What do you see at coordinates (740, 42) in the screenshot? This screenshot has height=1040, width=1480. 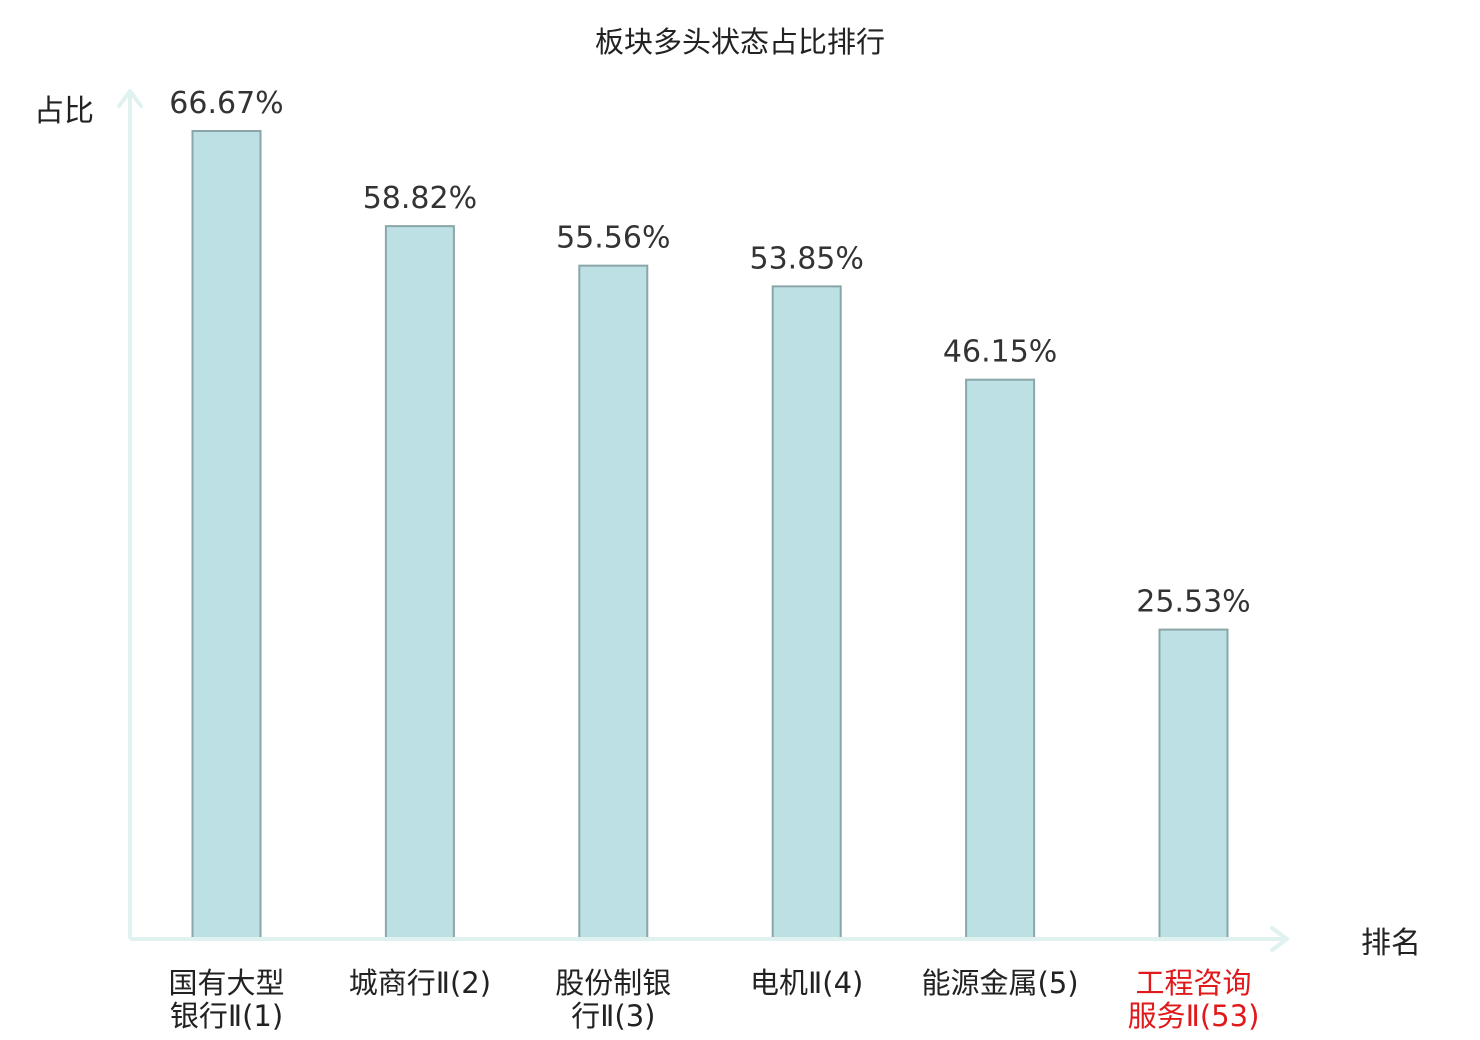 I see `chart-title: 板块多头状态占比排行` at bounding box center [740, 42].